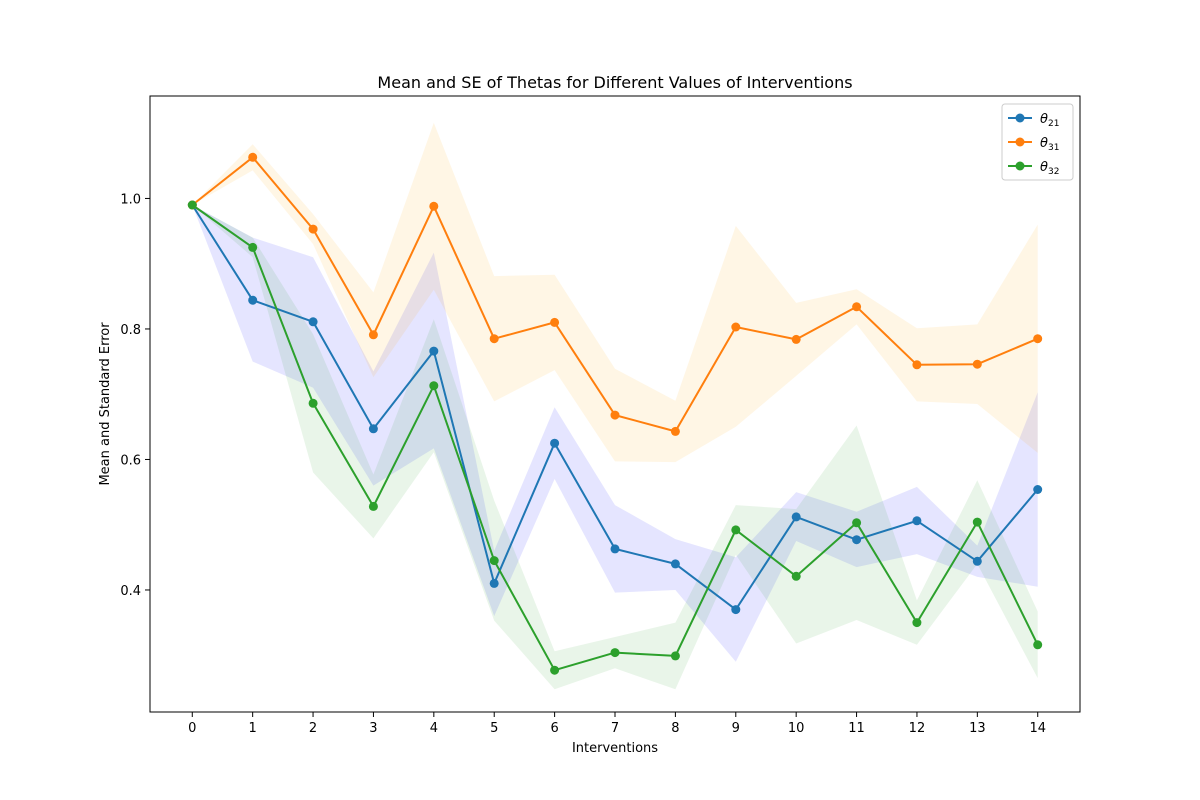 The width and height of the screenshot is (1200, 800). Describe the element at coordinates (1049, 120) in the screenshot. I see `legend-label-0: θ21` at that location.